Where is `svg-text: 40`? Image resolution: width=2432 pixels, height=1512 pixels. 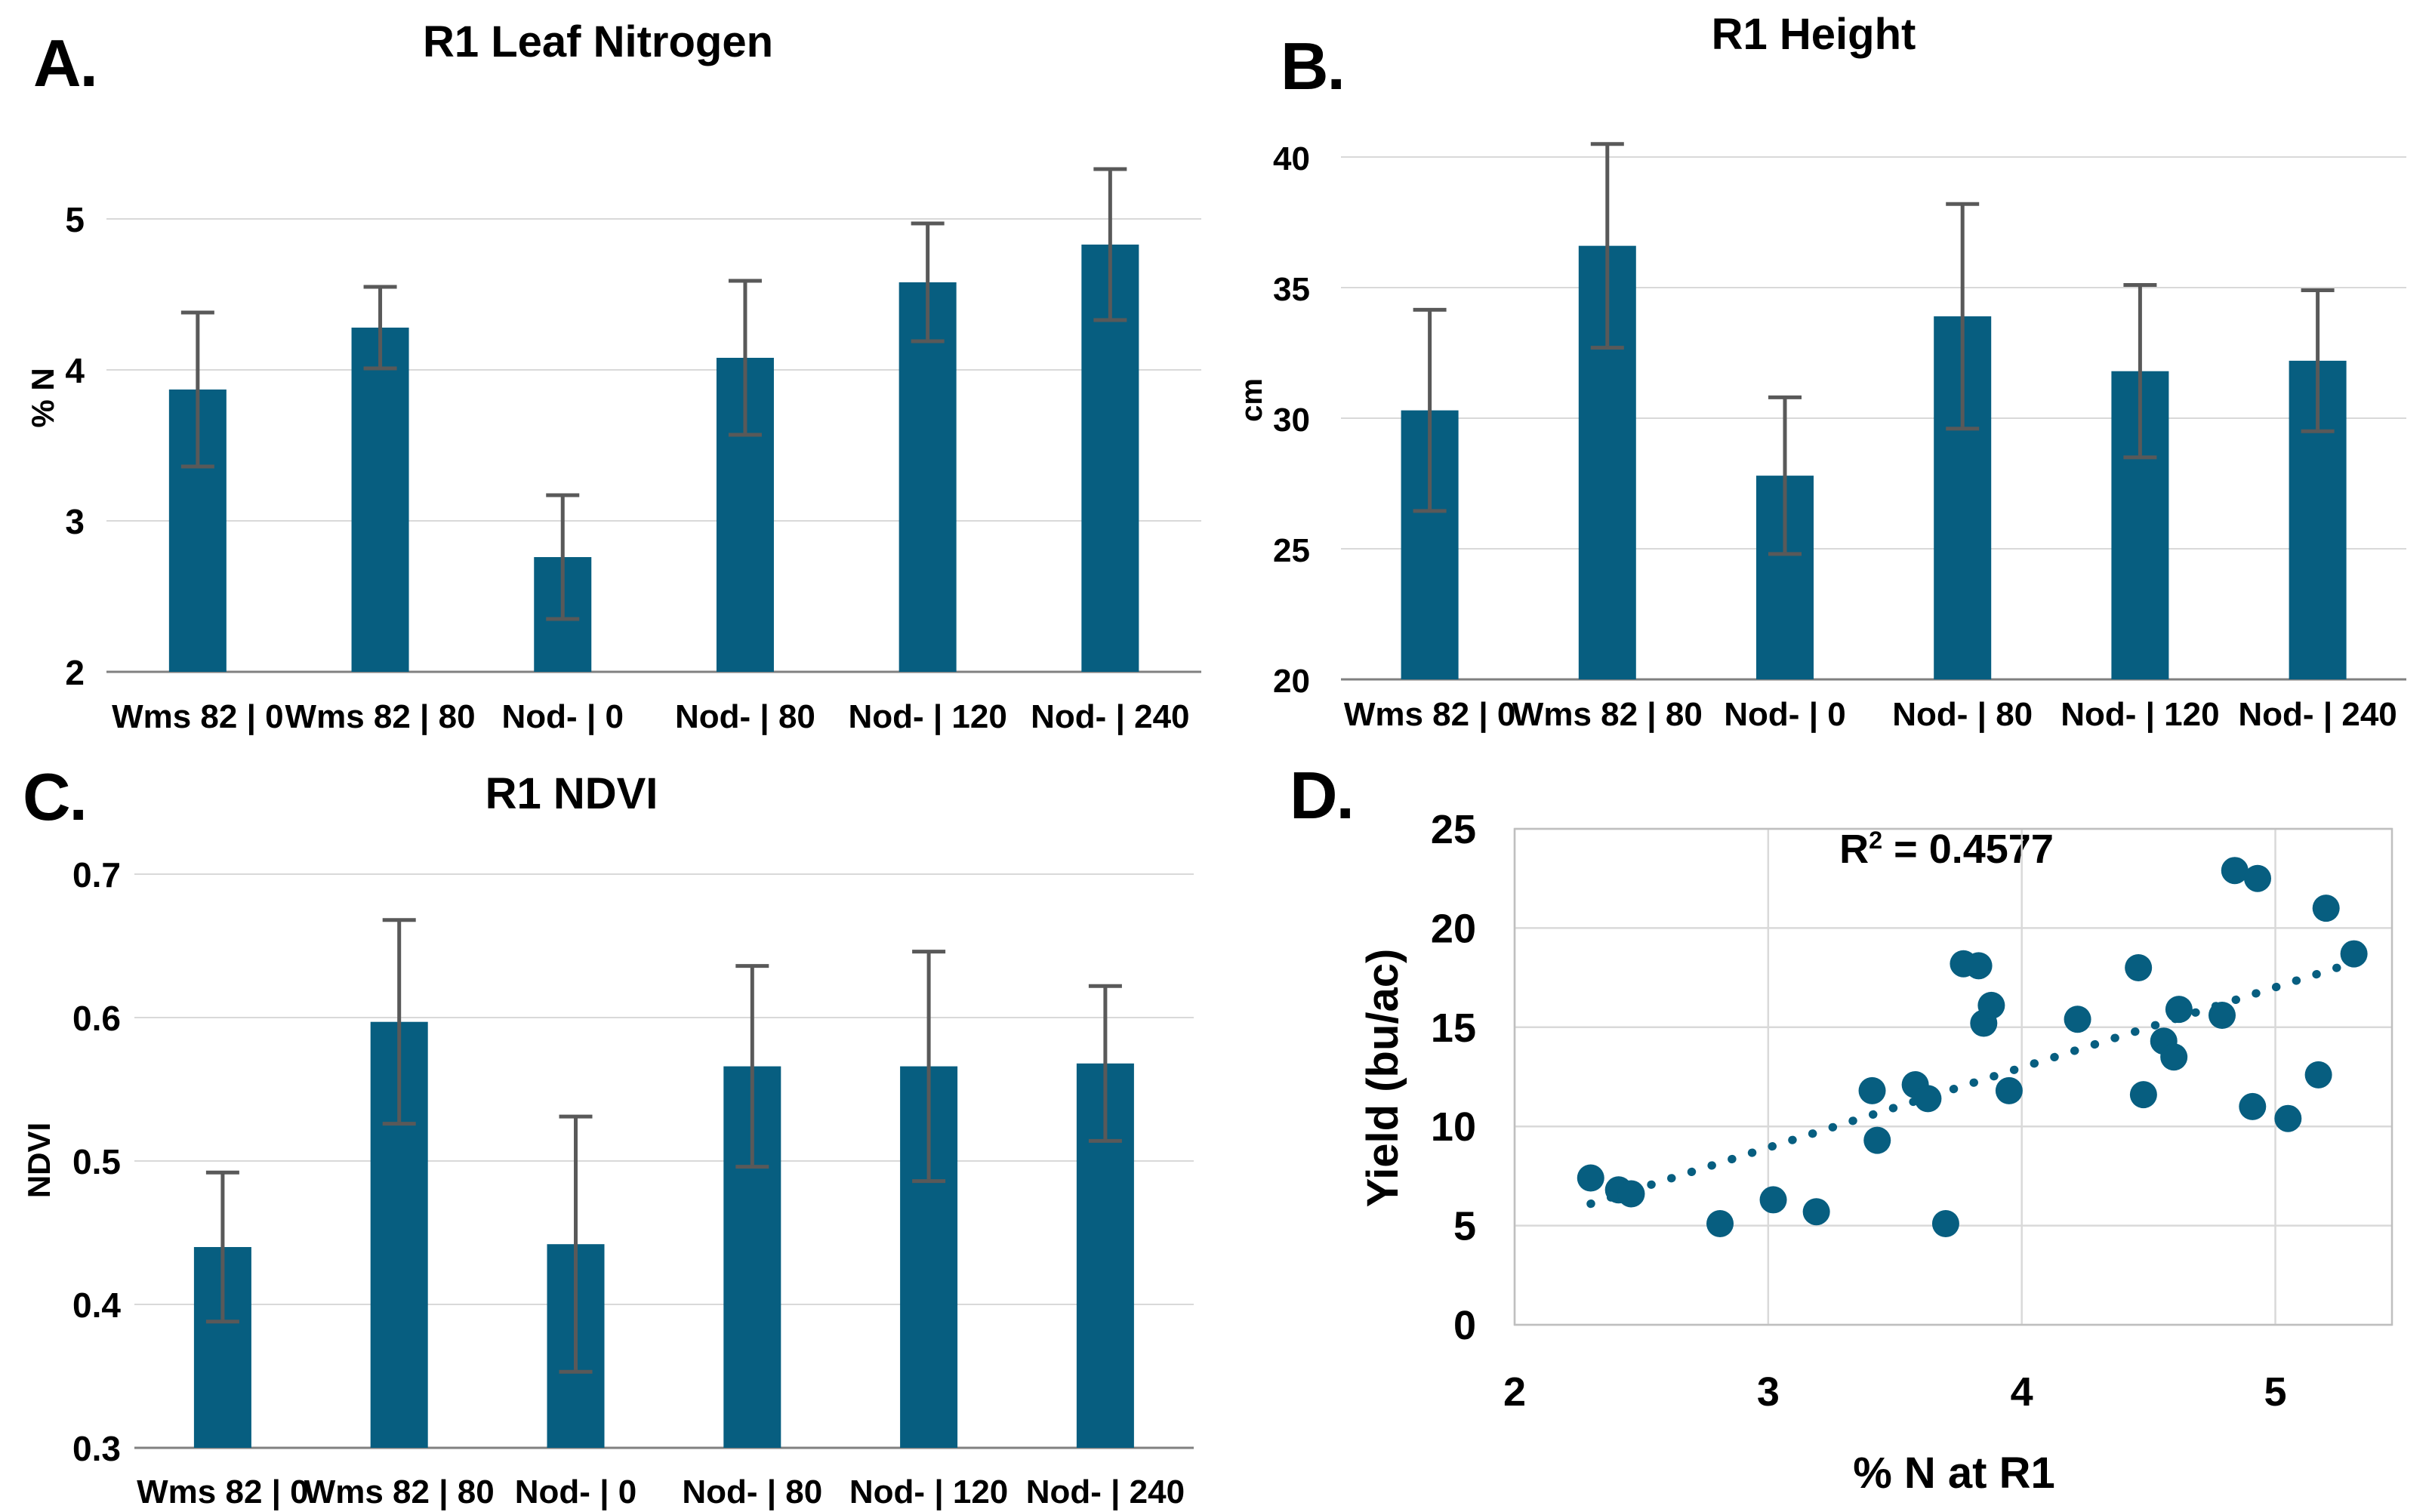
svg-text: 40 is located at coordinates (1291, 158).